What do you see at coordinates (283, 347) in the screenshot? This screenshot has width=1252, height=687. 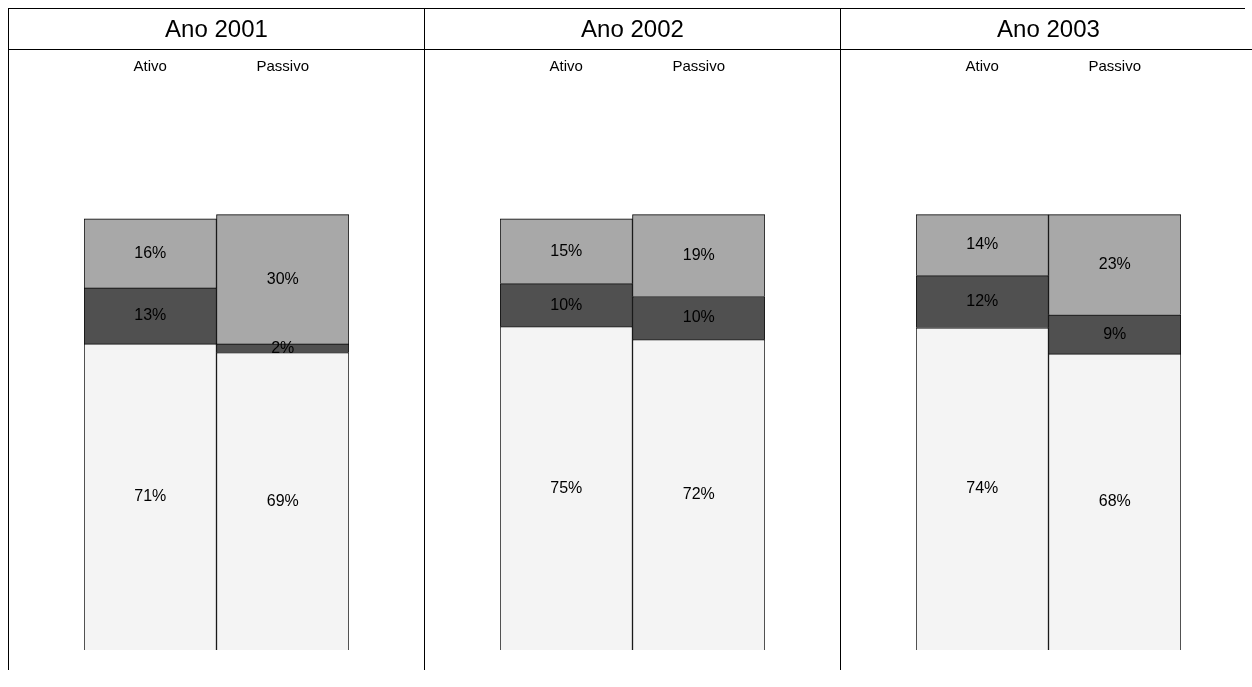 I see `data-label: 2%` at bounding box center [283, 347].